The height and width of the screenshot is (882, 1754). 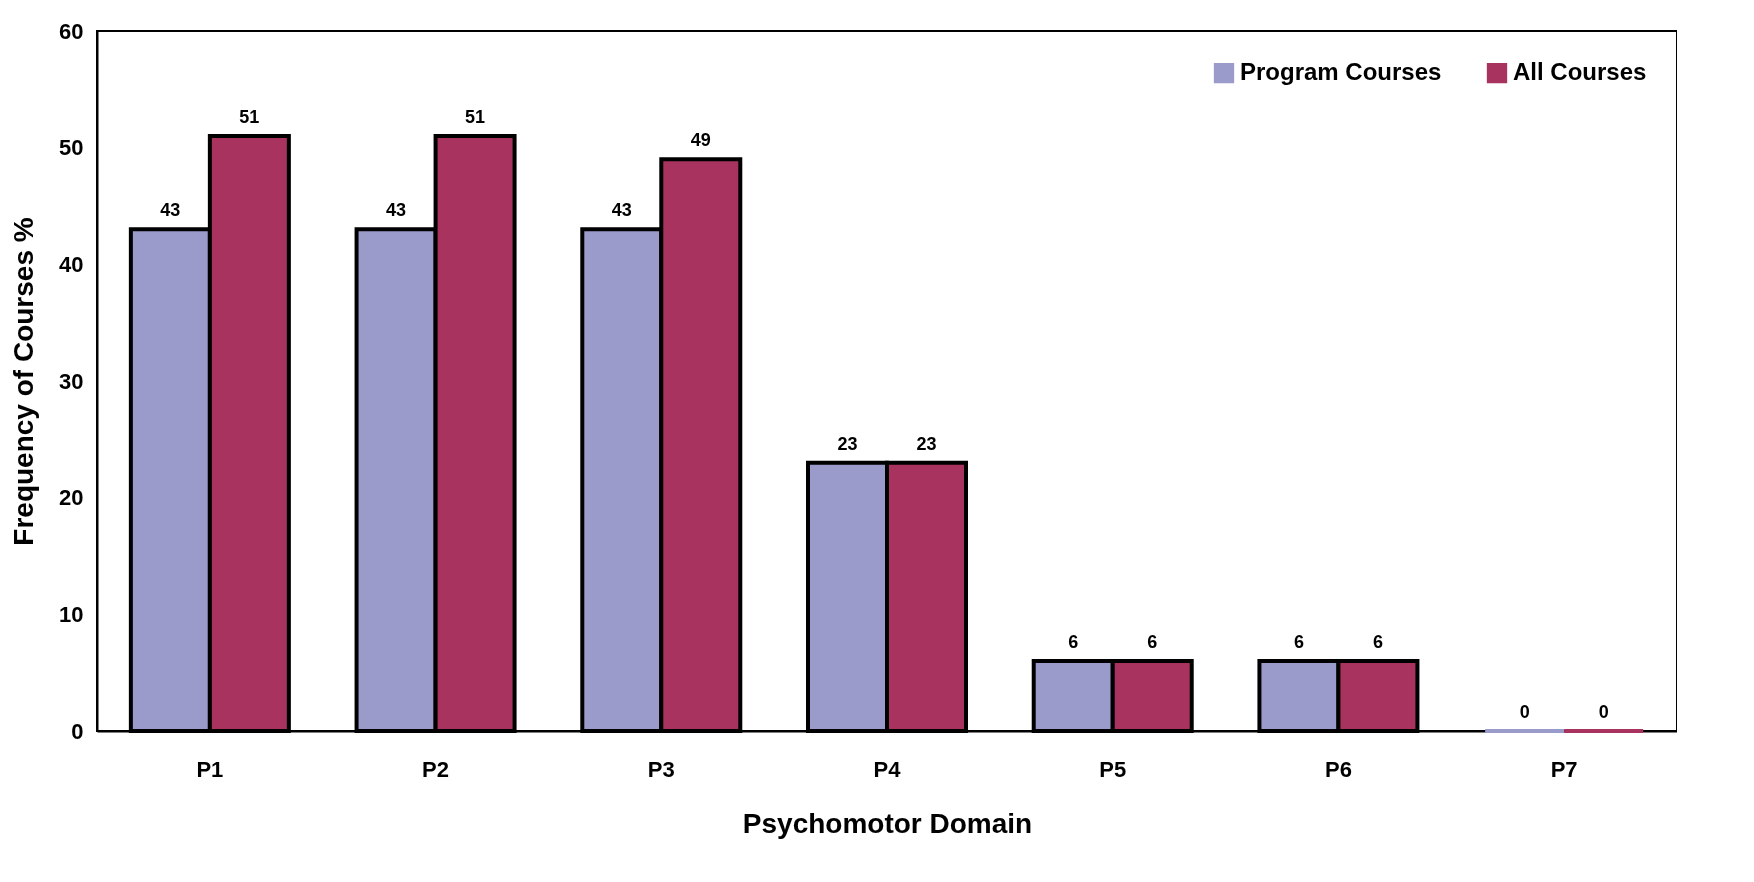 I want to click on y-tick-label: 0, so click(x=77, y=731).